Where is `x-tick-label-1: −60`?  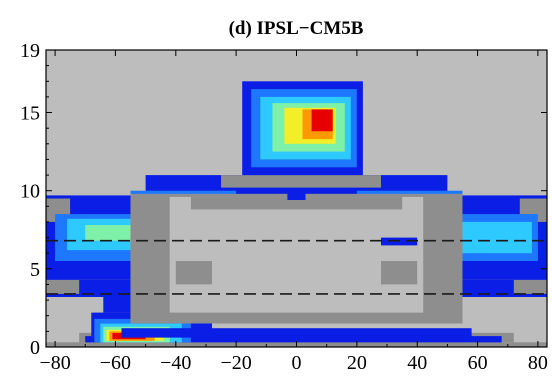
x-tick-label-1: −60 is located at coordinates (115, 363).